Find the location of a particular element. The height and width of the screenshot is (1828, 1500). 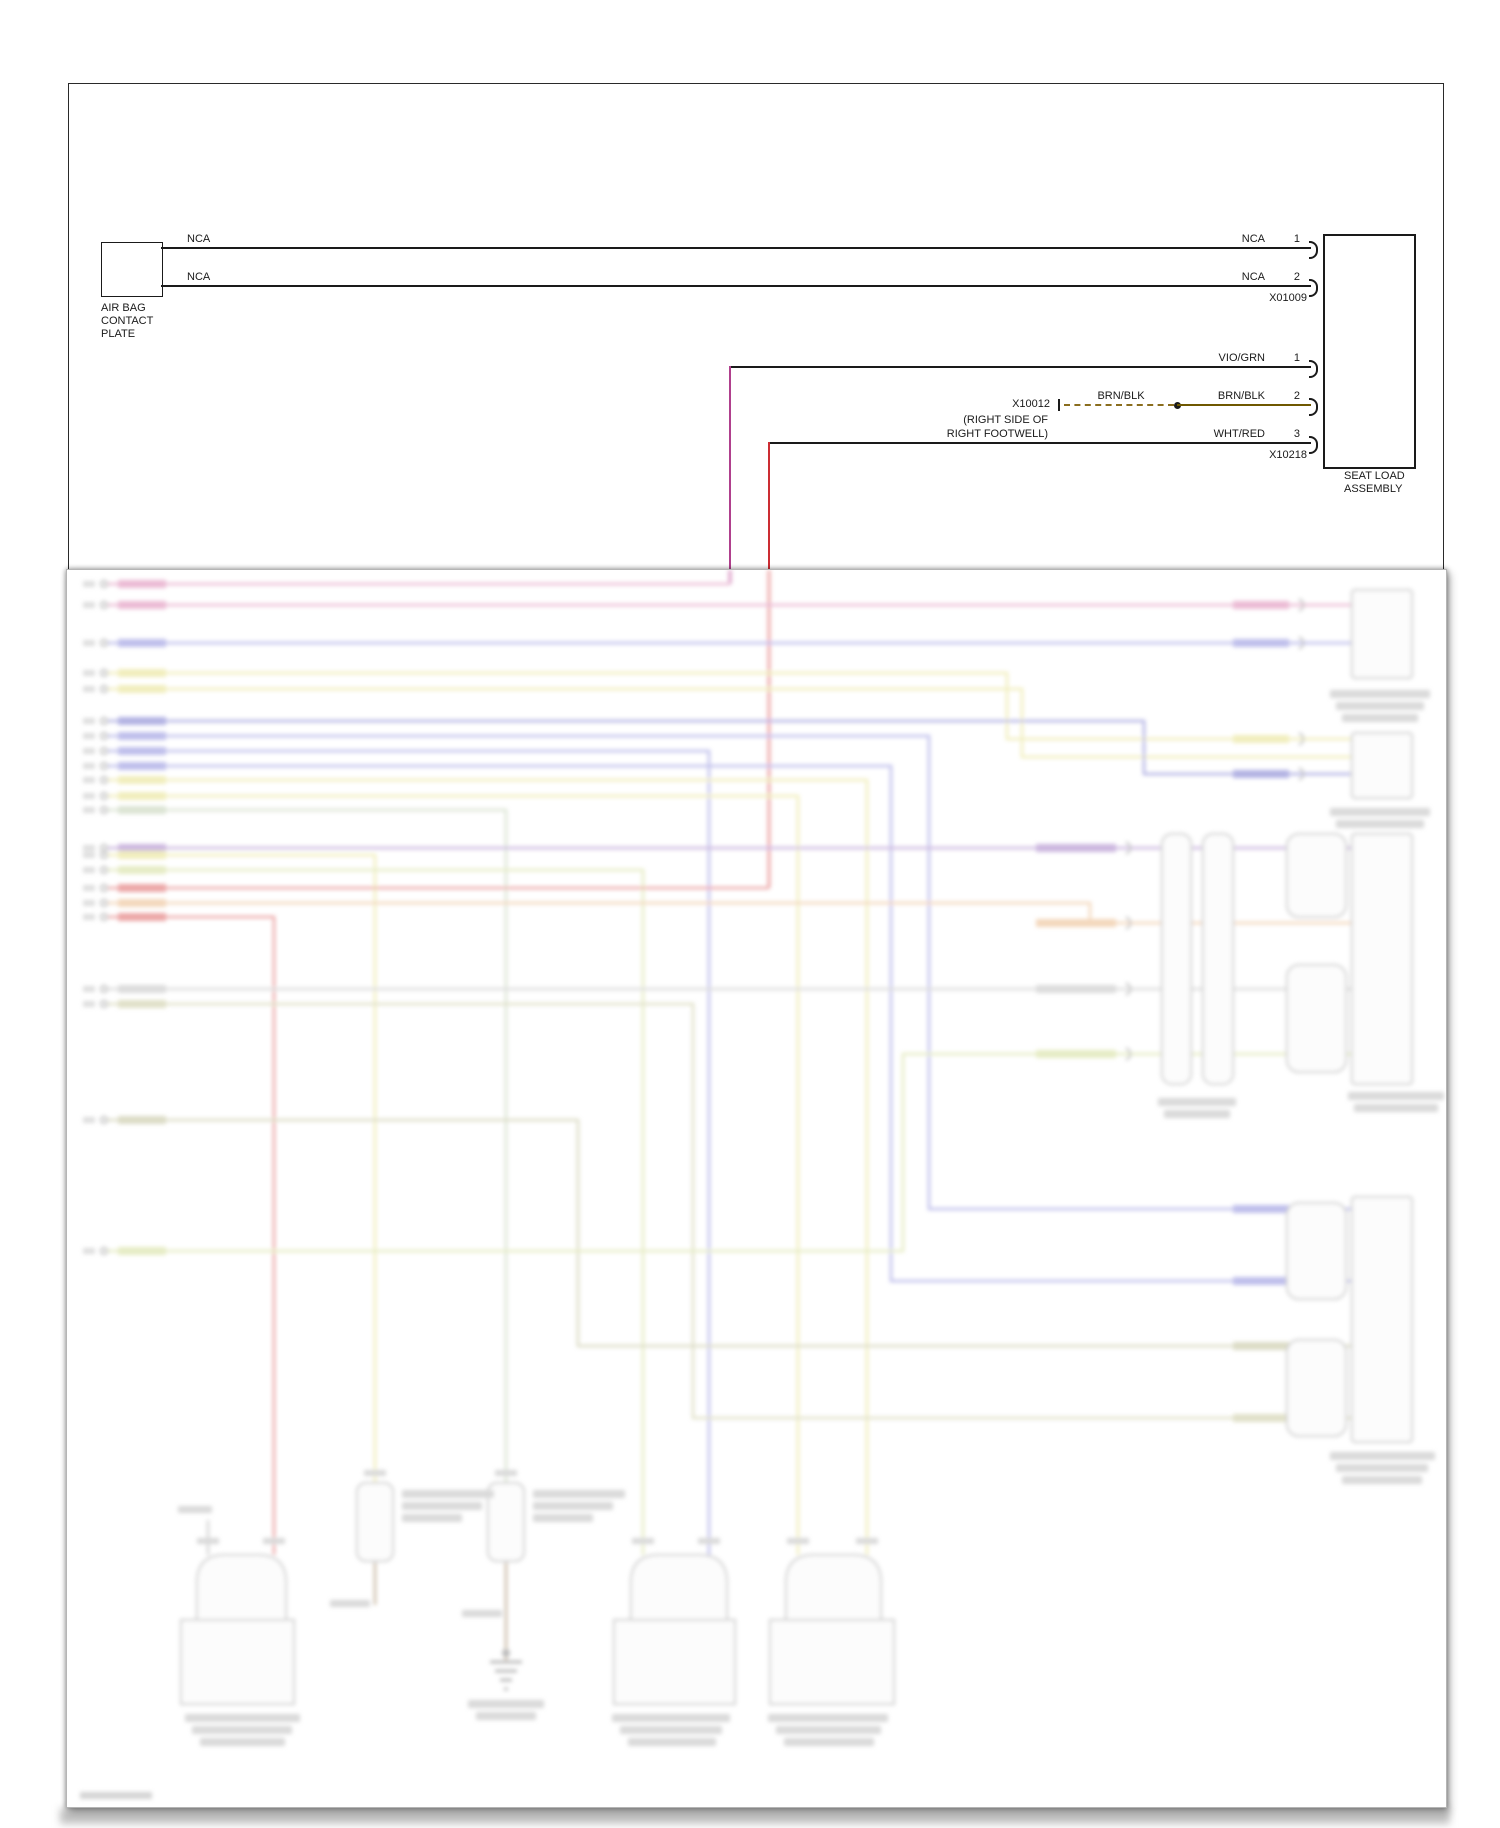

wire-wht-red-label: WHT/RED is located at coordinates (1239, 434).